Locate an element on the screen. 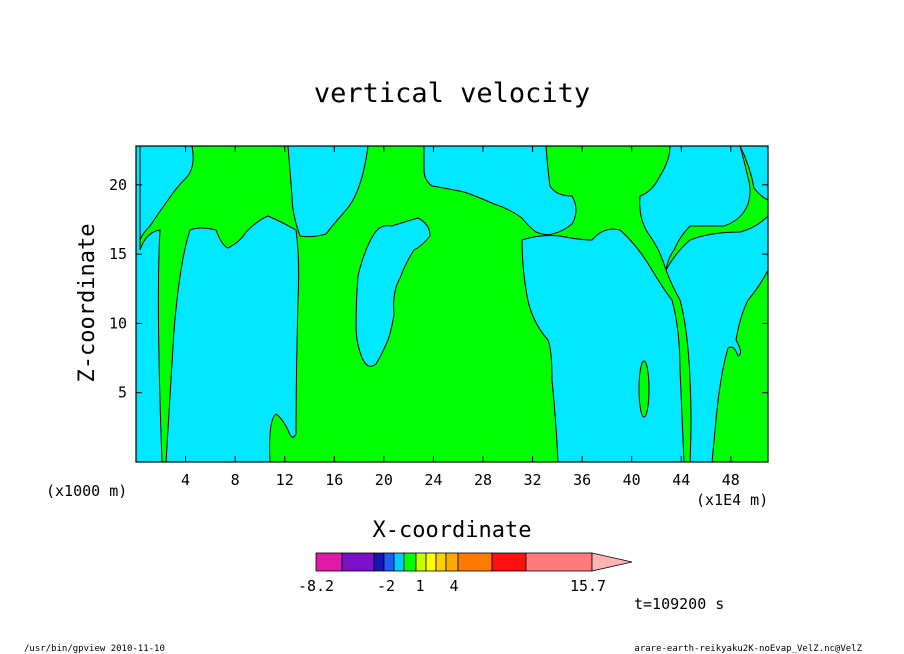  contour-island-east is located at coordinates (644, 389).